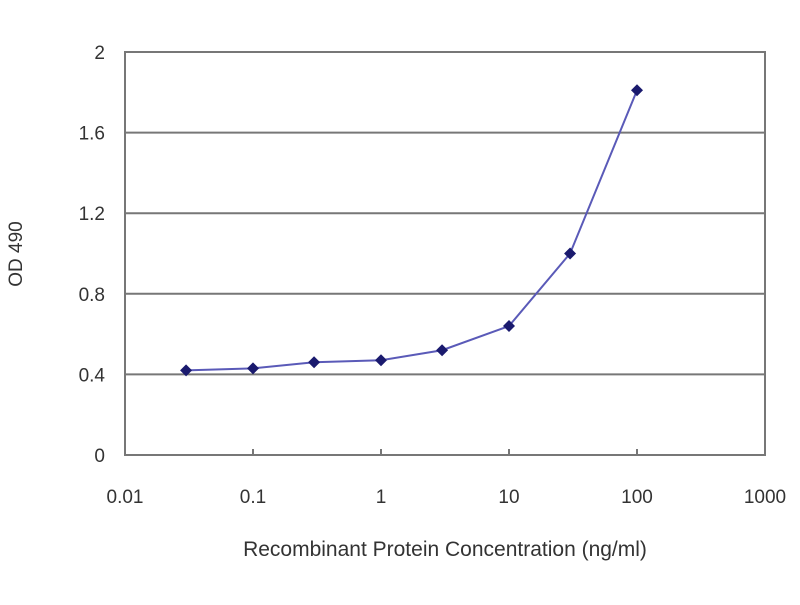 The height and width of the screenshot is (605, 800). I want to click on x-tick-label: 10, so click(508, 497).